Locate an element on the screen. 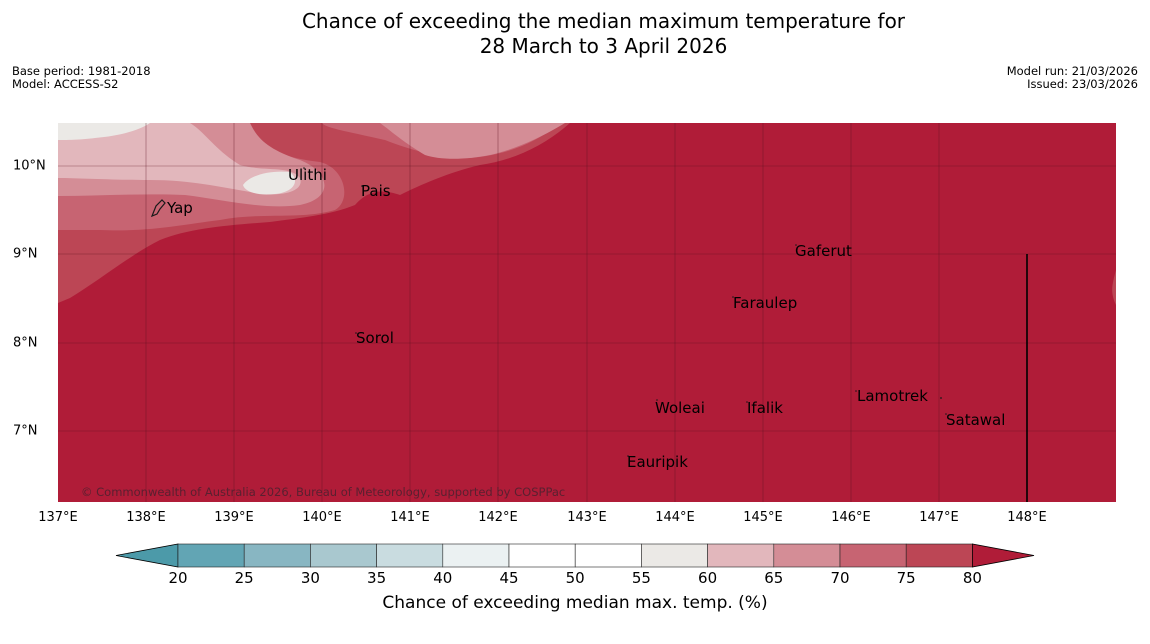 The width and height of the screenshot is (1150, 644). title-line-2: 28 March to 3 April 2026 is located at coordinates (603, 46).